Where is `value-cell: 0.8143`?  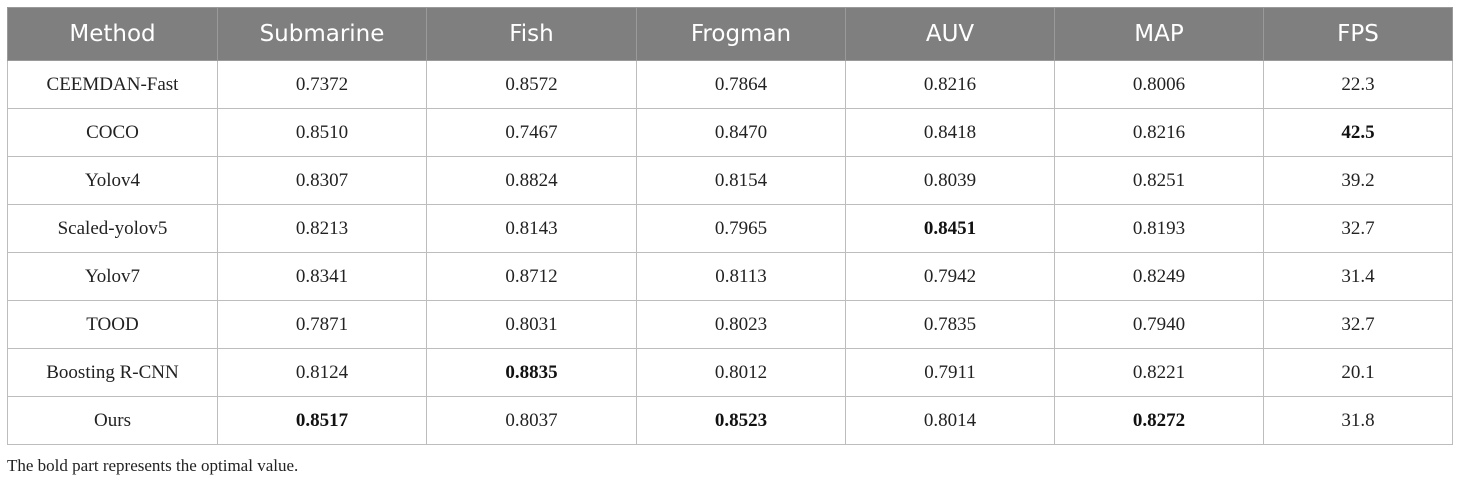
value-cell: 0.8143 is located at coordinates (531, 228).